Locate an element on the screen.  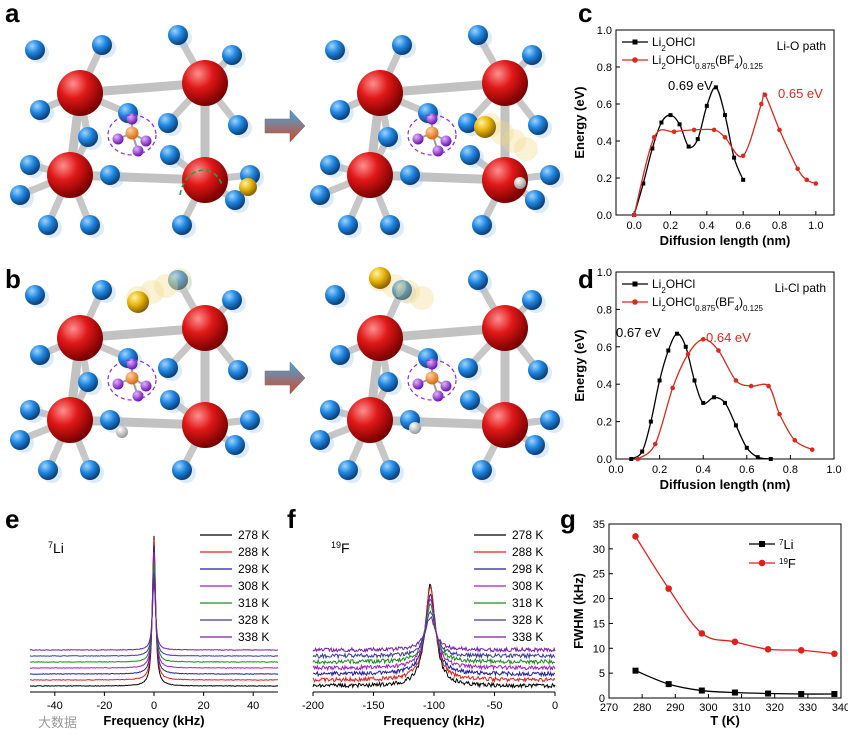
legend-entry-label: 338 K is located at coordinates (253, 637).